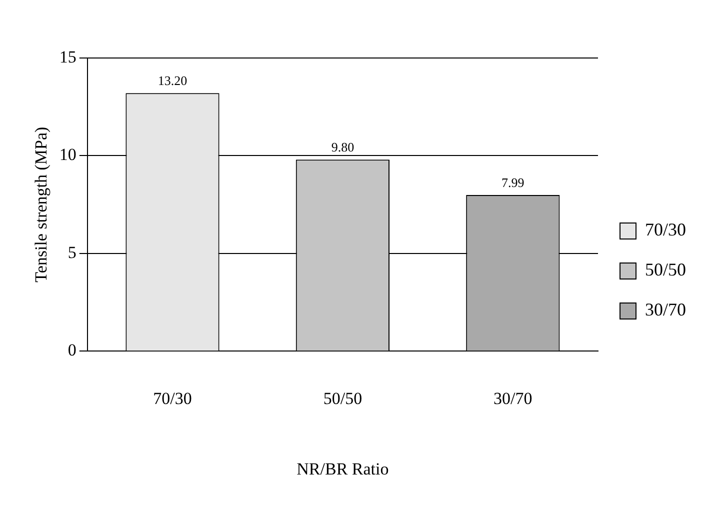  I want to click on x-tick-label: 50/50, so click(342, 398).